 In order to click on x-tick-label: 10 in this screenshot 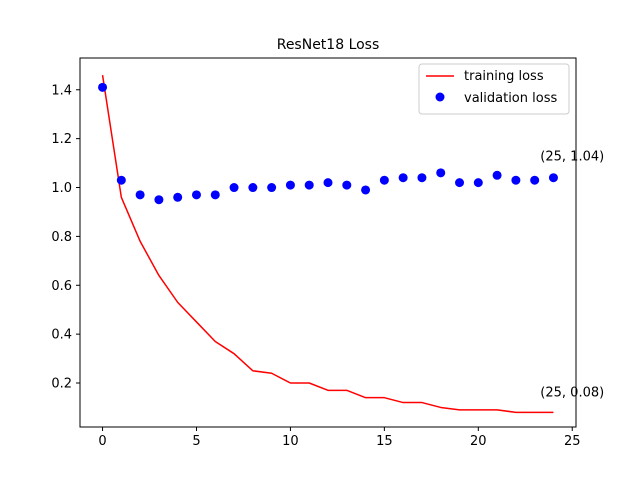, I will do `click(290, 441)`.